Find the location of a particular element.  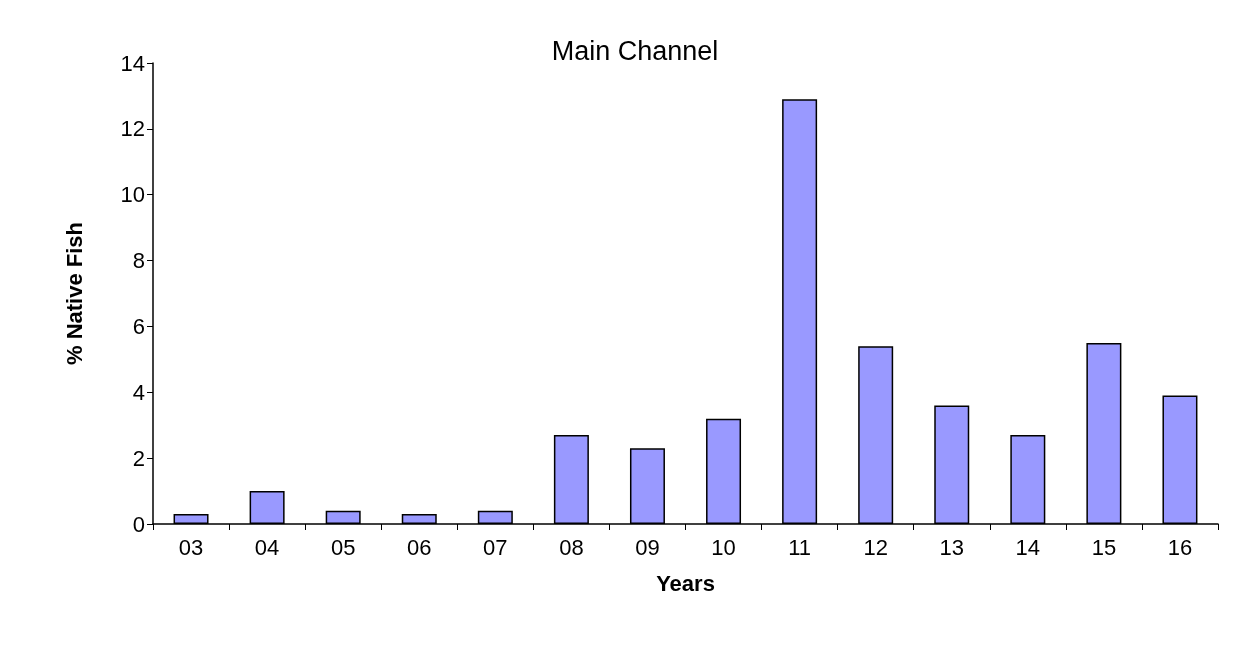

y-axis-title: % Native Fish is located at coordinates (74, 293).